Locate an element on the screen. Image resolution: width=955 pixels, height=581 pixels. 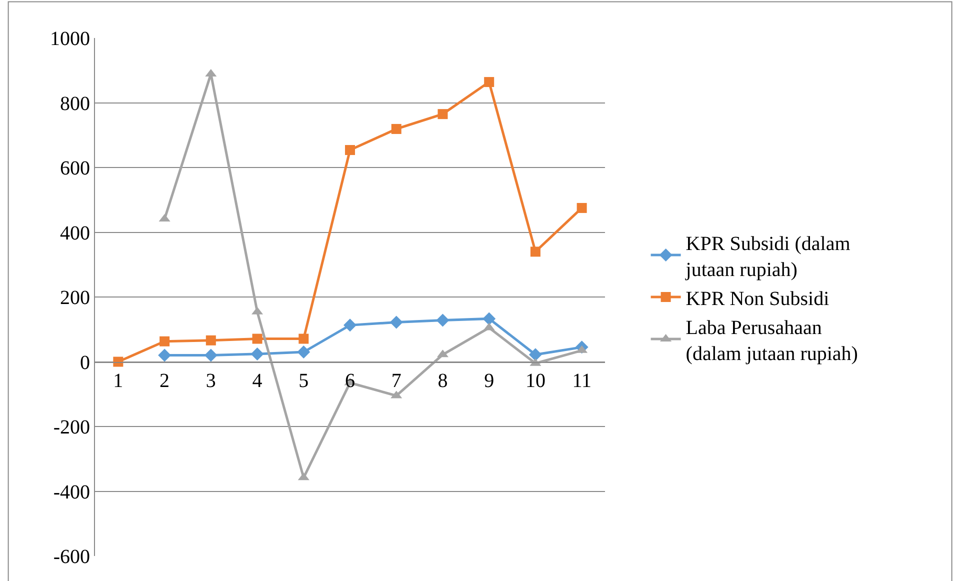
y-tick-label: 1000 is located at coordinates (70, 39).